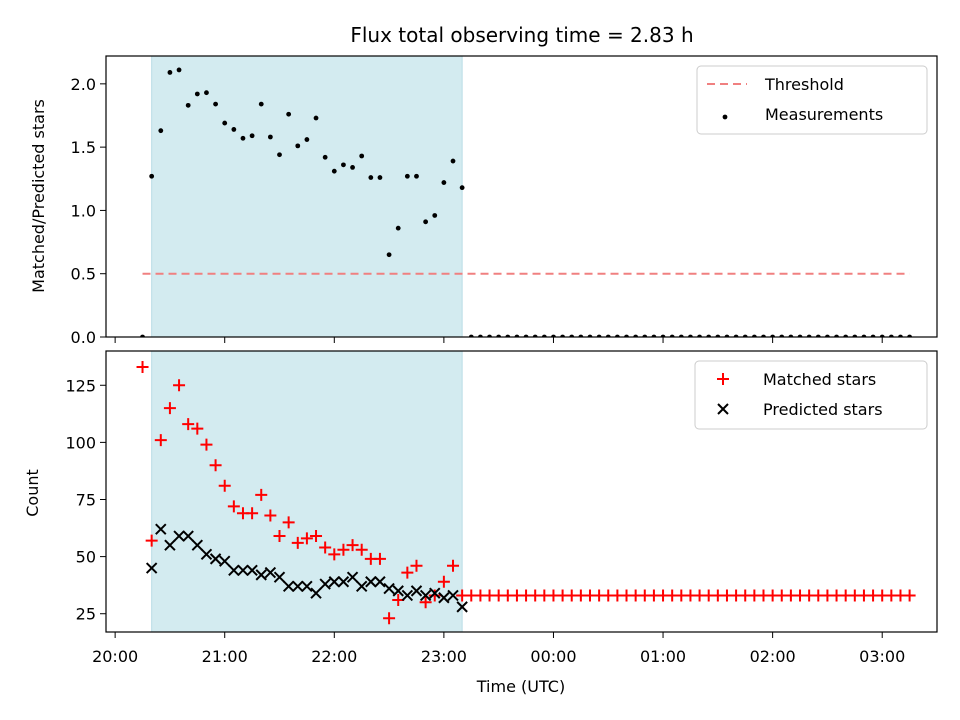 This screenshot has width=960, height=720. Describe the element at coordinates (804, 84) in the screenshot. I see `legend-label: Threshold` at that location.